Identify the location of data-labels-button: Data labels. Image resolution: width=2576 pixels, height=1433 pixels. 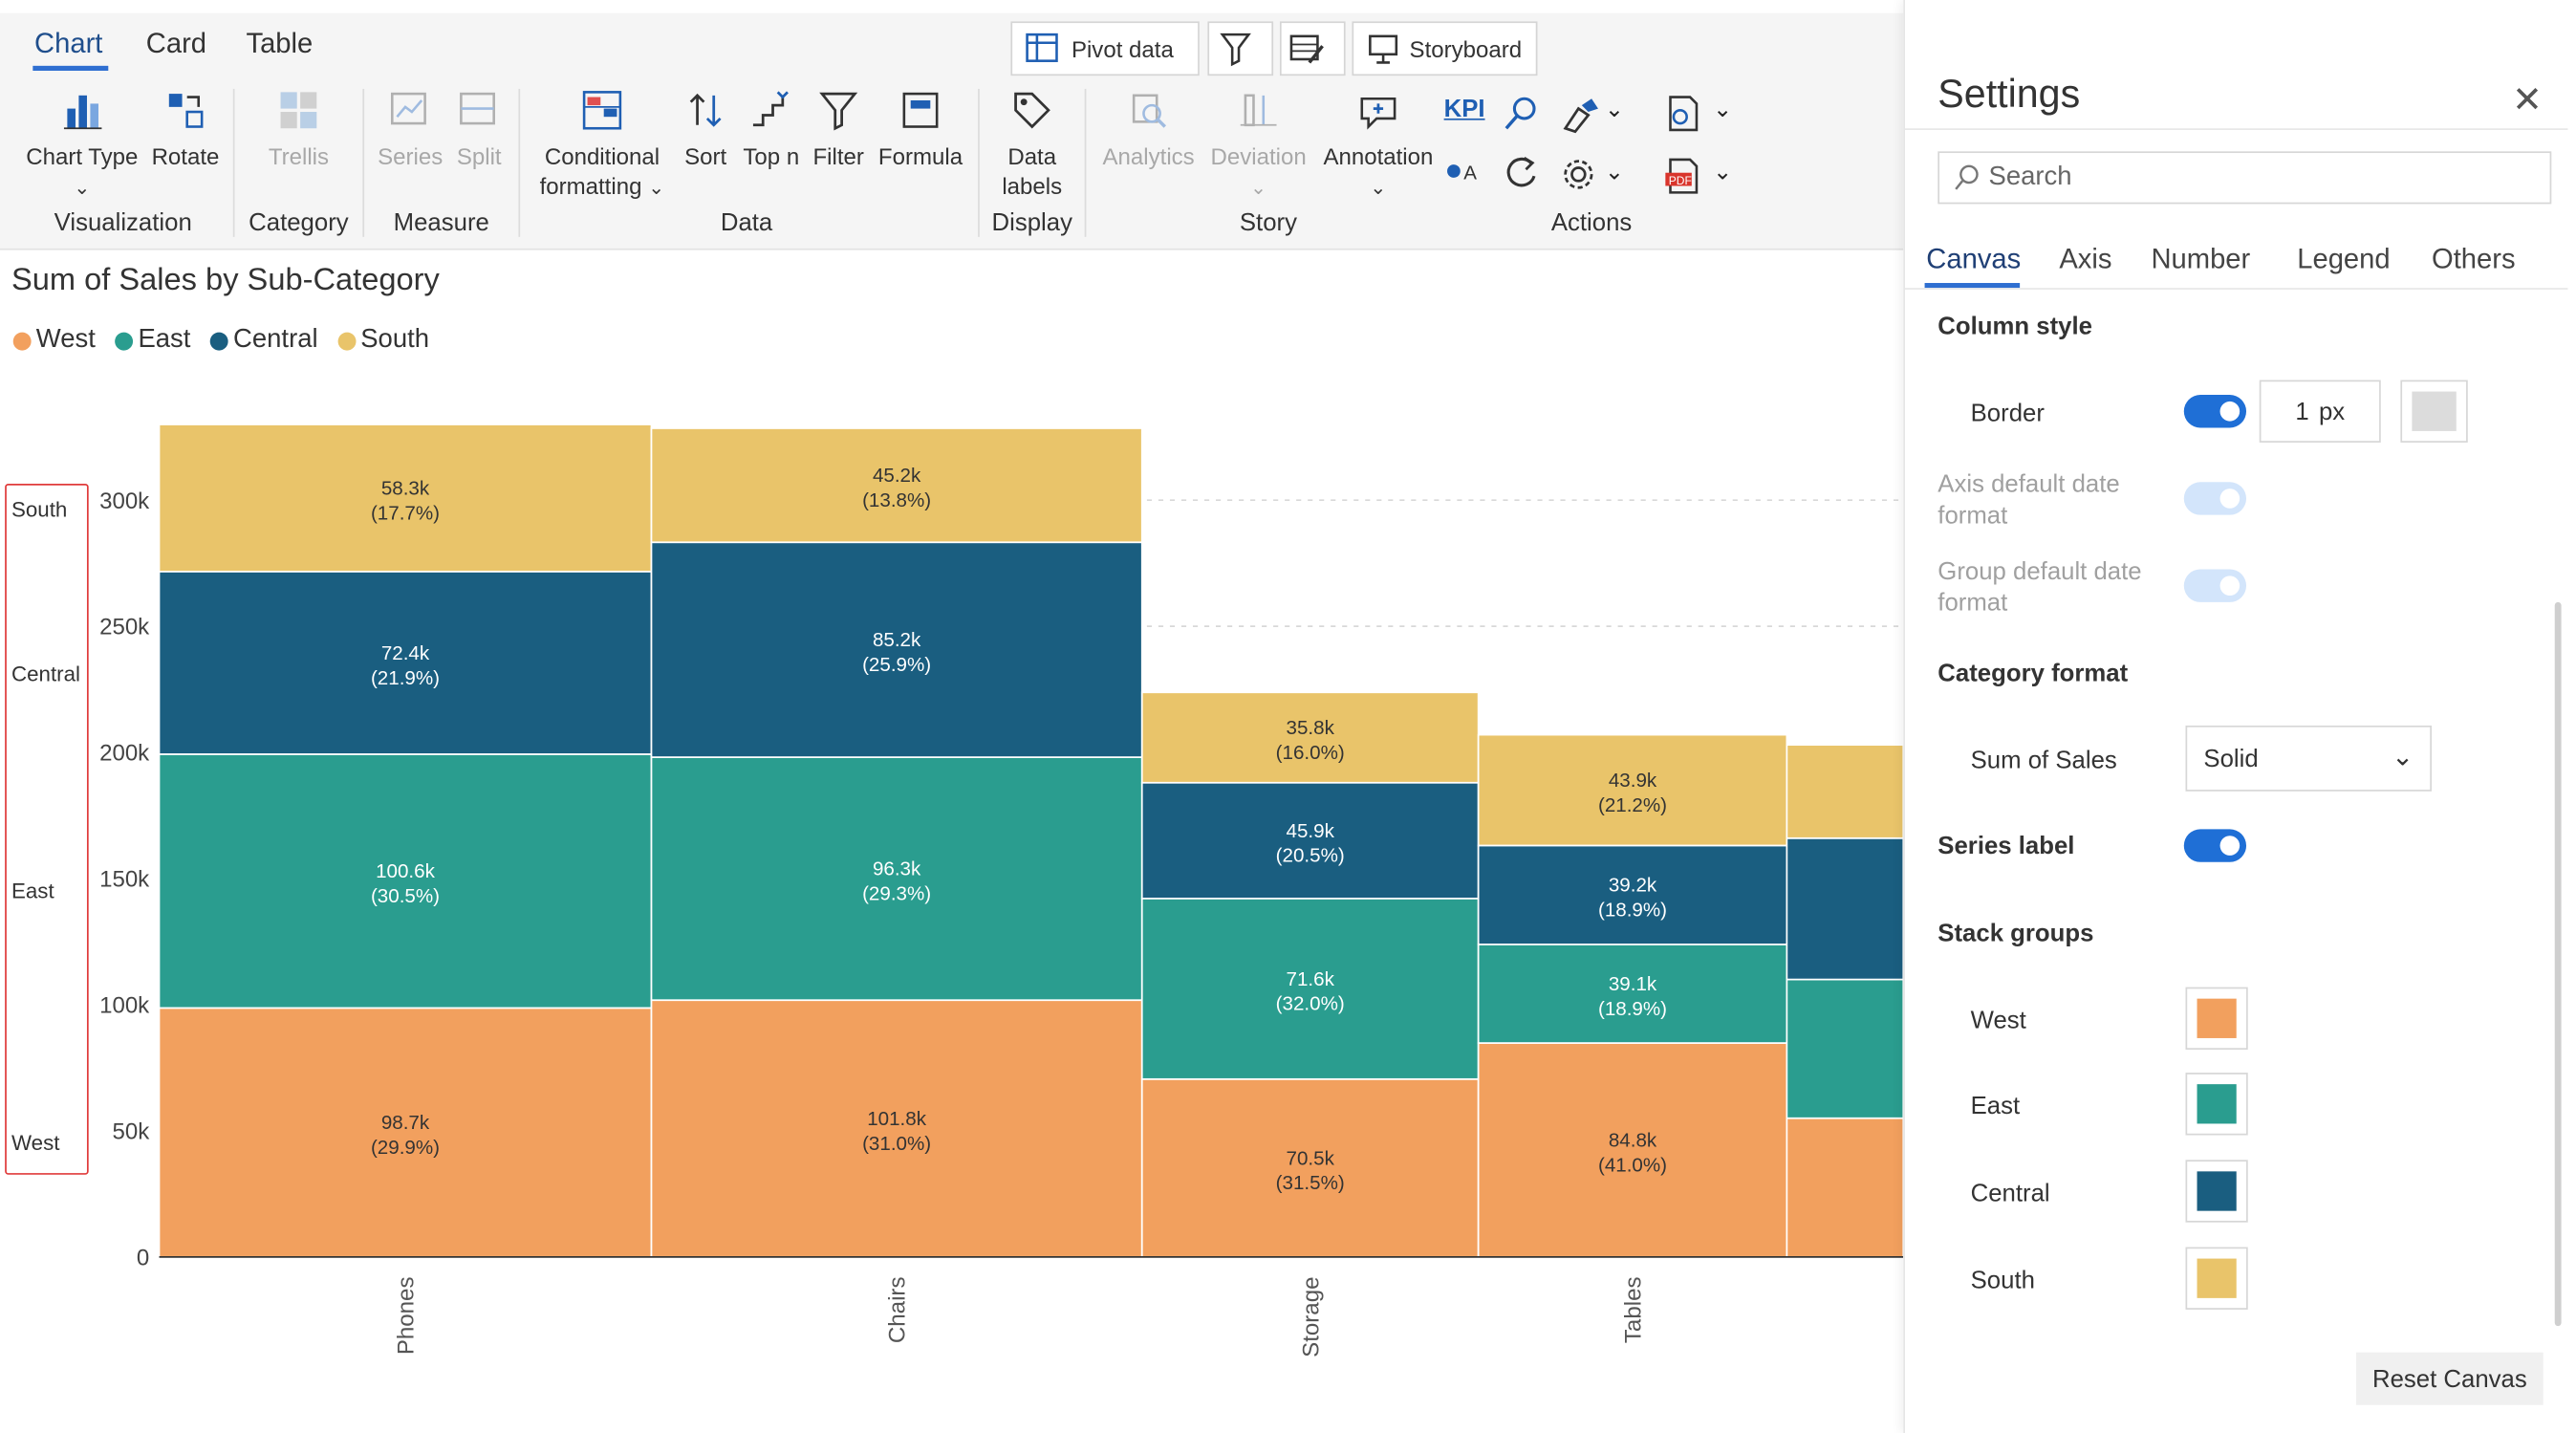
(1032, 145).